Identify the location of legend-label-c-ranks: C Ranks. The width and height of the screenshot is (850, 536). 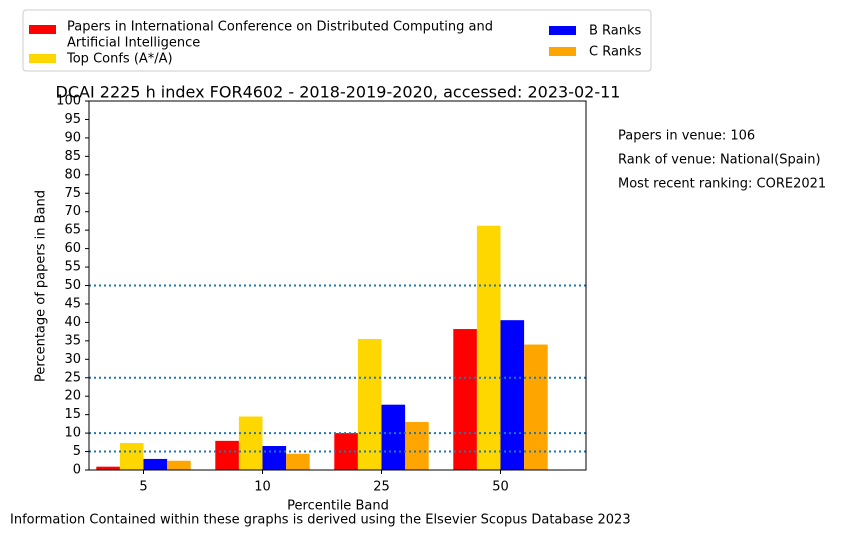
(615, 52).